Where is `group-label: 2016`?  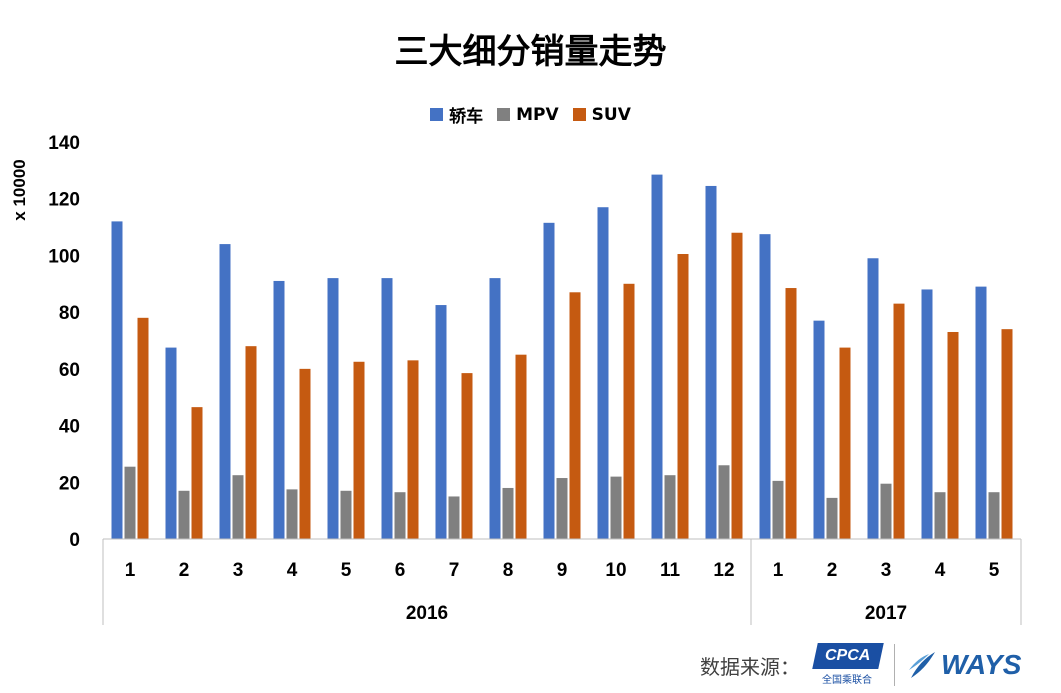
group-label: 2016 is located at coordinates (427, 613).